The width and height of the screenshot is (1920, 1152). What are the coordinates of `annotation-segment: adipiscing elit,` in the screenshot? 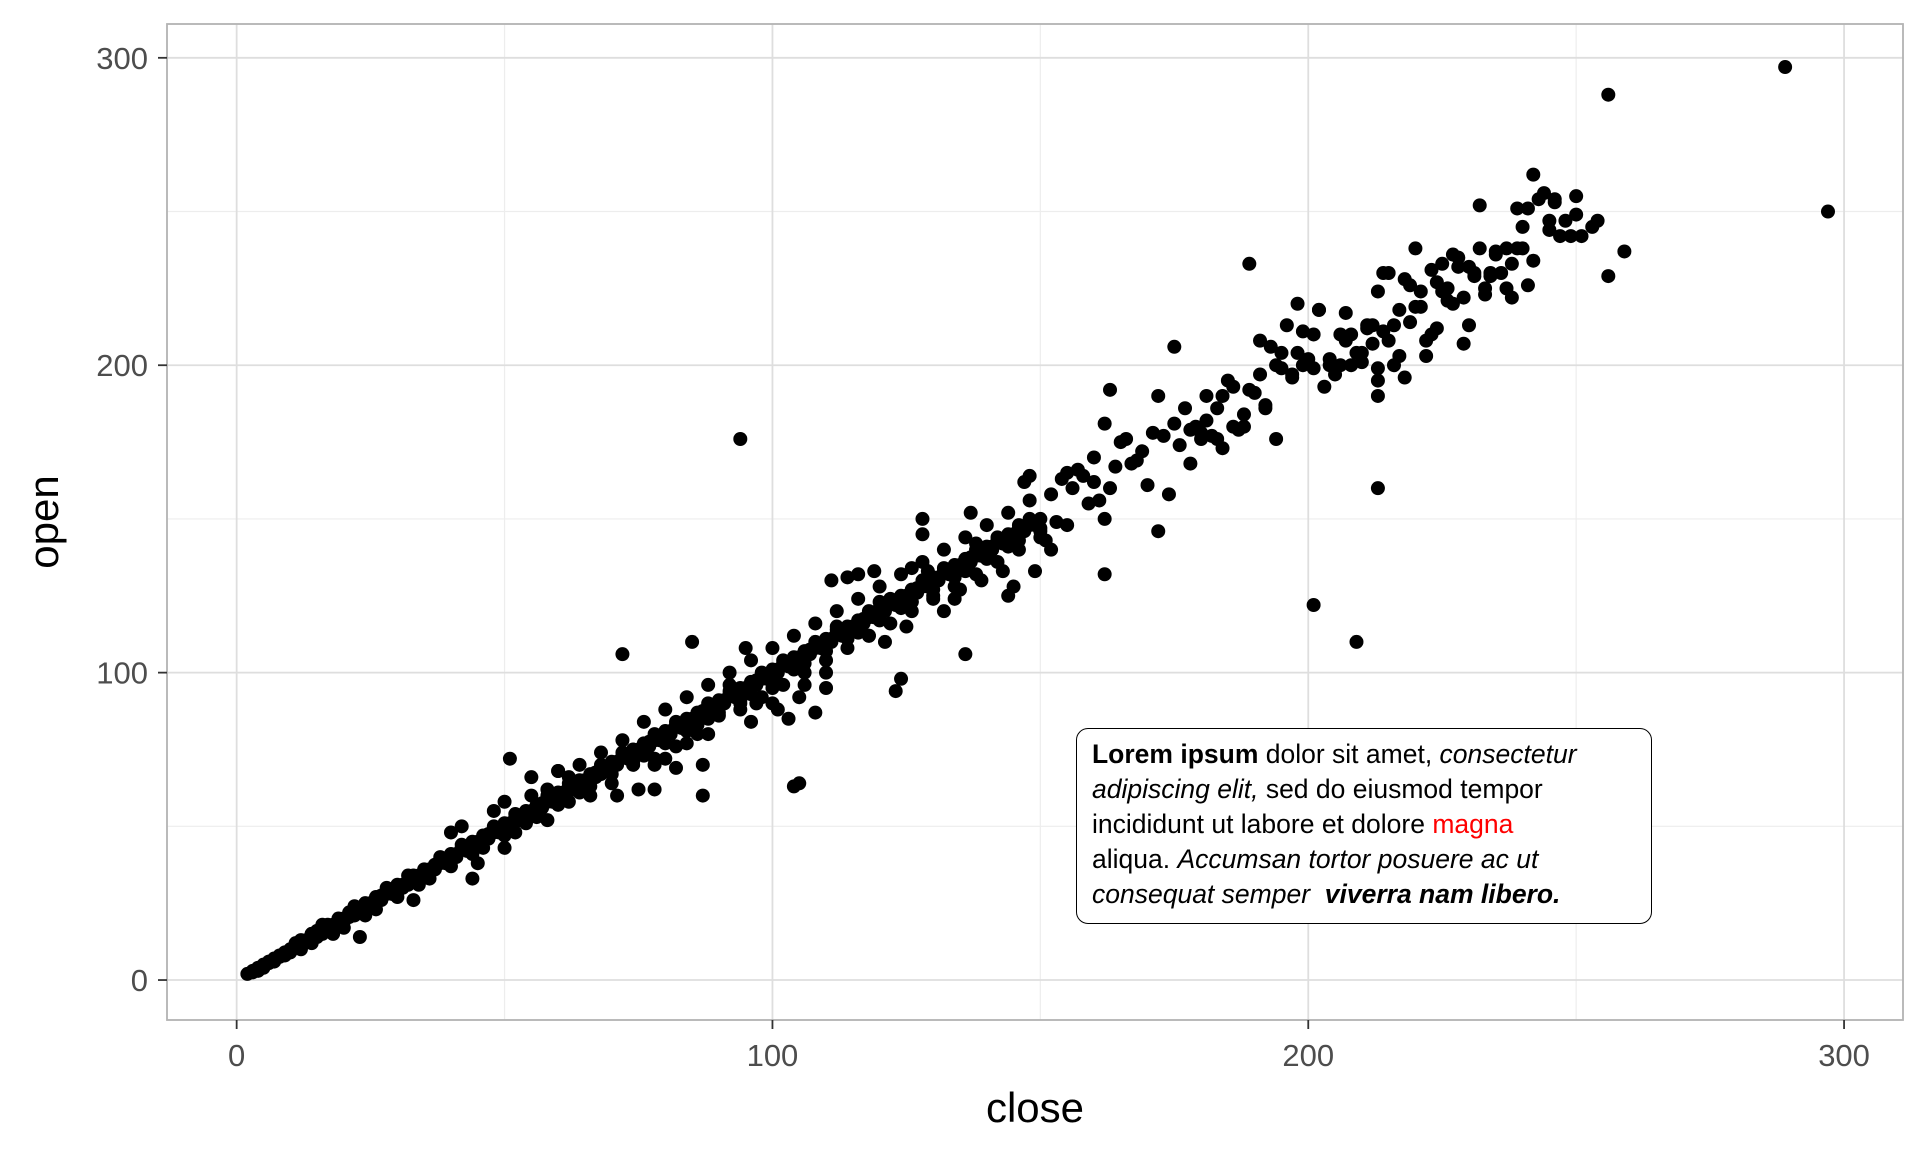 It's located at (1175, 789).